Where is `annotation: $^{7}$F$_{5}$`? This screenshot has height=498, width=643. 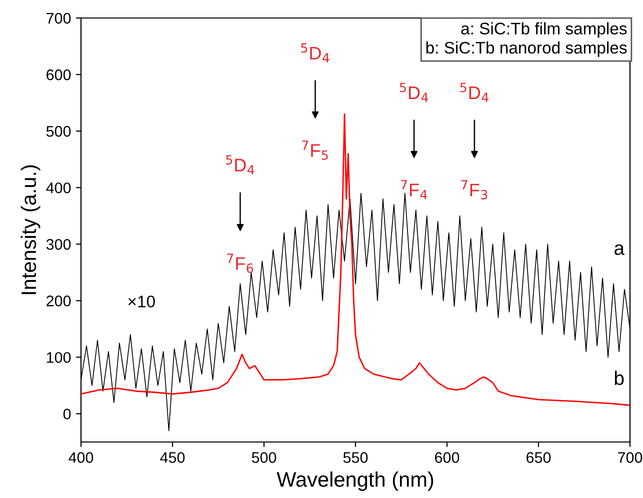
annotation: $^{7}$F$_{5}$ is located at coordinates (315, 150).